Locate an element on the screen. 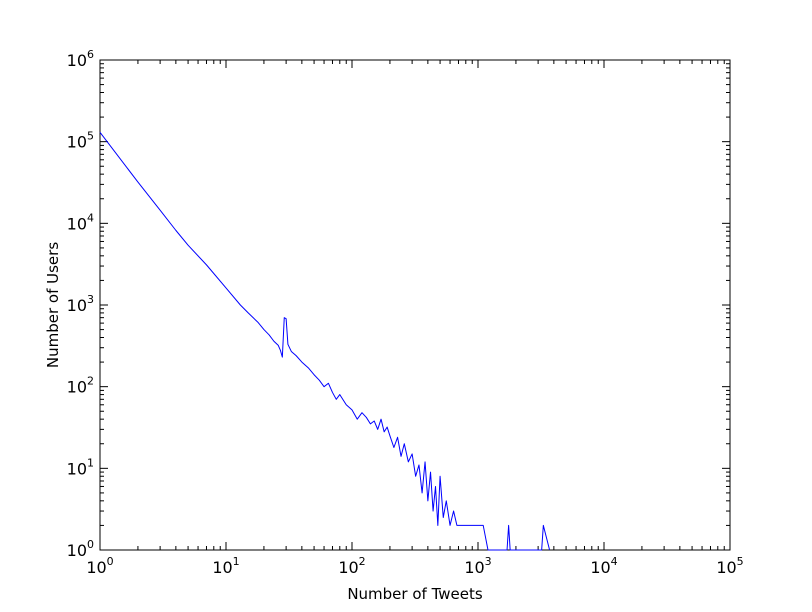  y-axis-label: Number of Users is located at coordinates (53, 305).